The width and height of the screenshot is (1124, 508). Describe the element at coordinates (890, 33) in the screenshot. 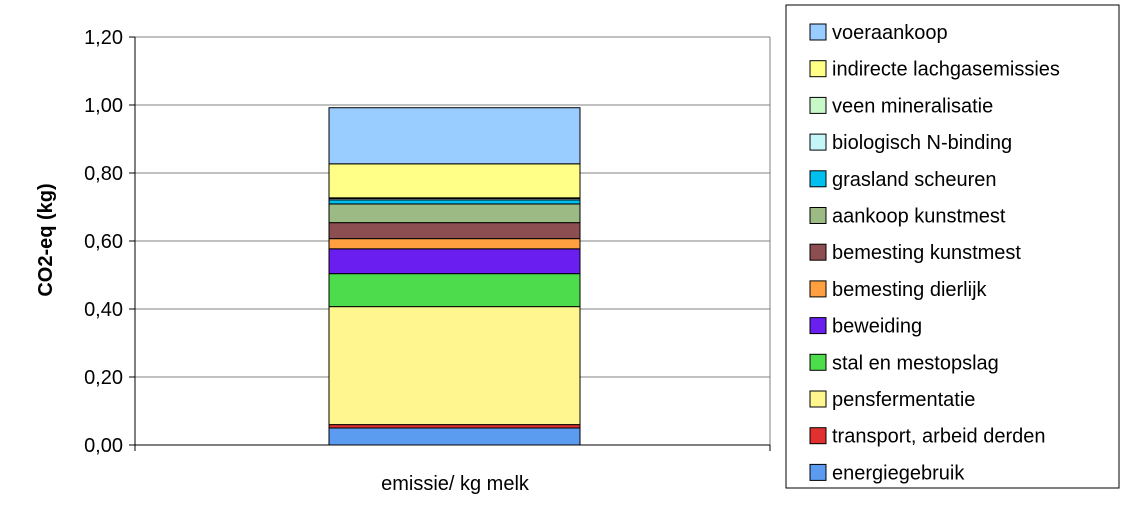

I see `legend-label: voeraankoop` at that location.